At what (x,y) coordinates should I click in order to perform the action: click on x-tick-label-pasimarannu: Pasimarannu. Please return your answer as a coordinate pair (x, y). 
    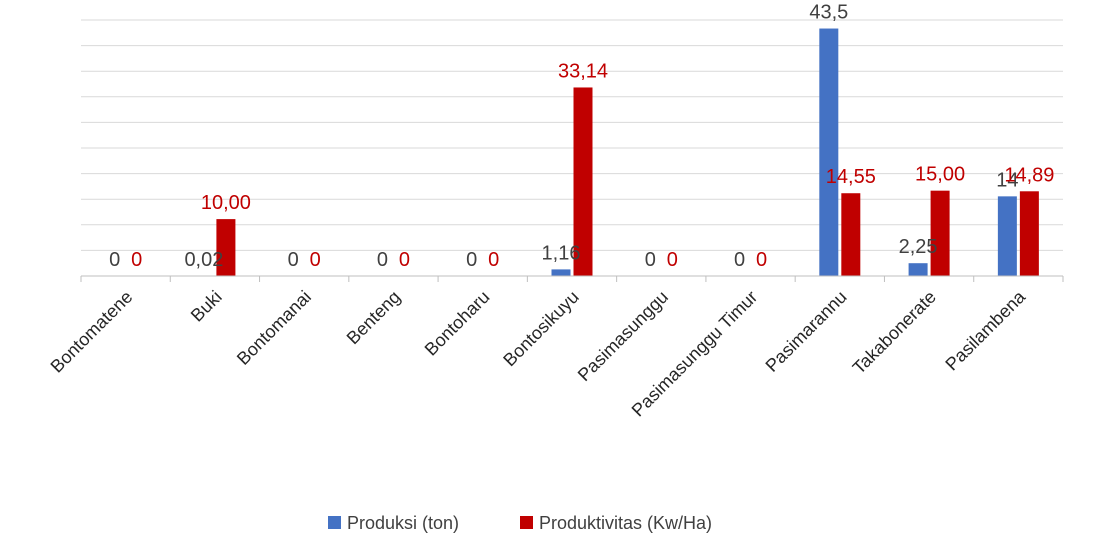
    Looking at the image, I should click on (806, 331).